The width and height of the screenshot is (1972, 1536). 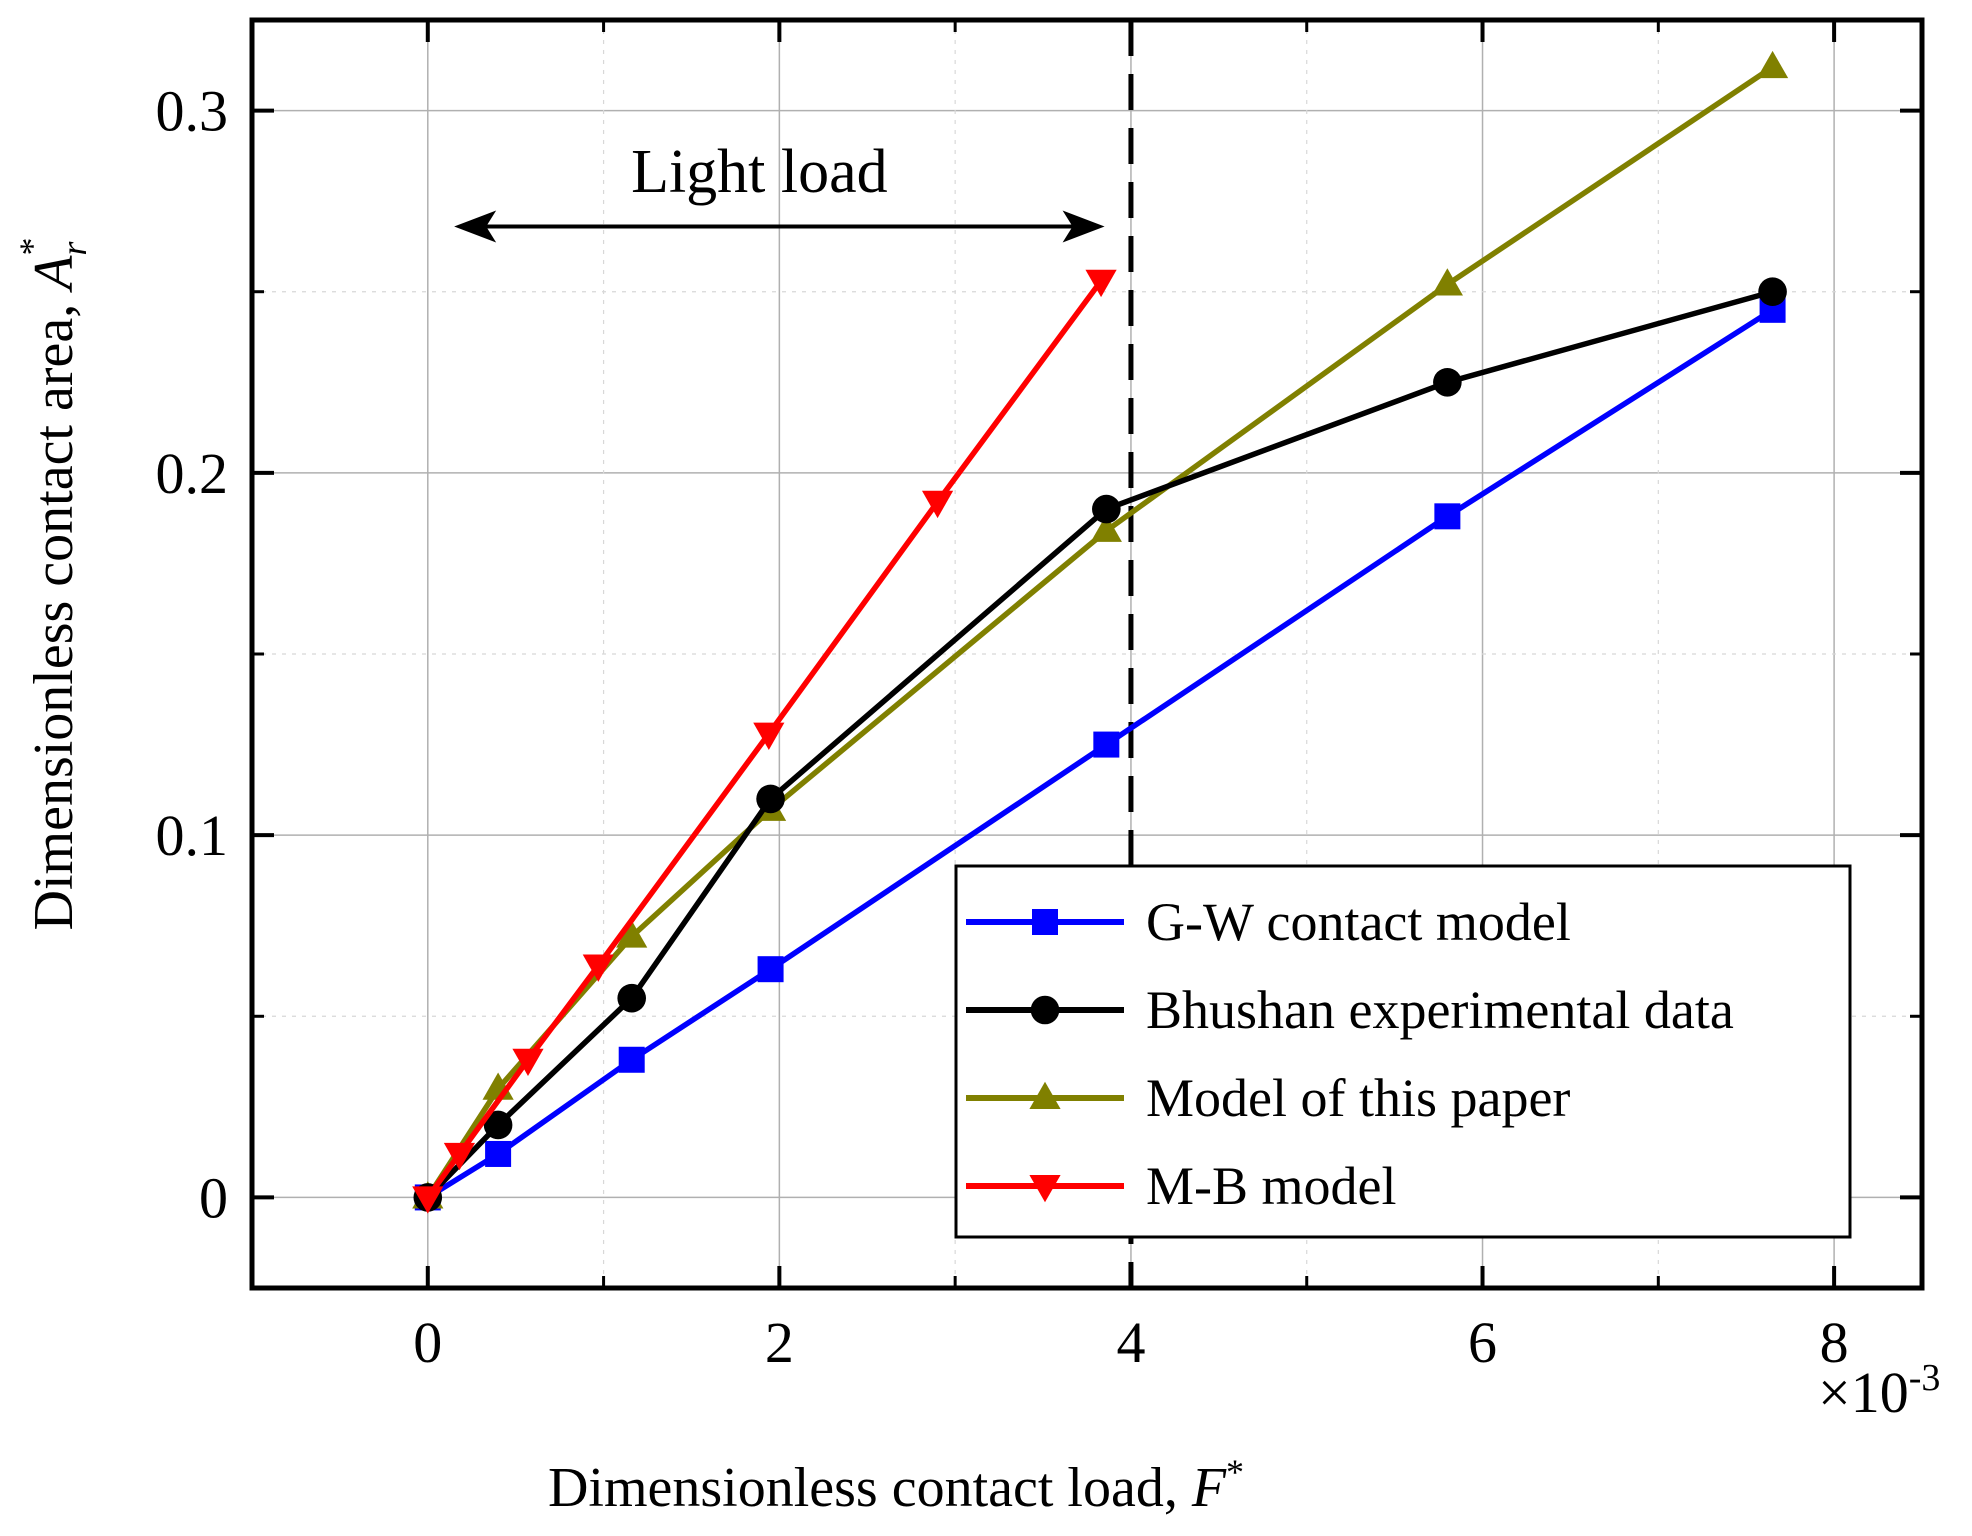 I want to click on x-axis-scale-factor: ×10⁻³, so click(x=1879, y=1391).